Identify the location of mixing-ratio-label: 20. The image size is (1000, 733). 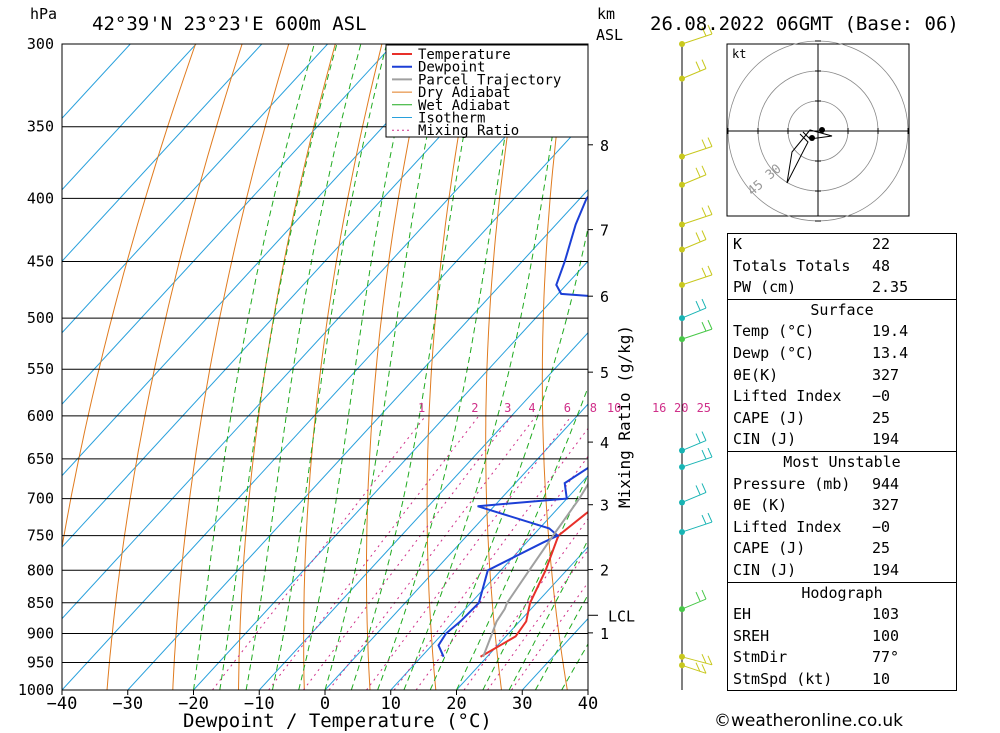
(681, 408).